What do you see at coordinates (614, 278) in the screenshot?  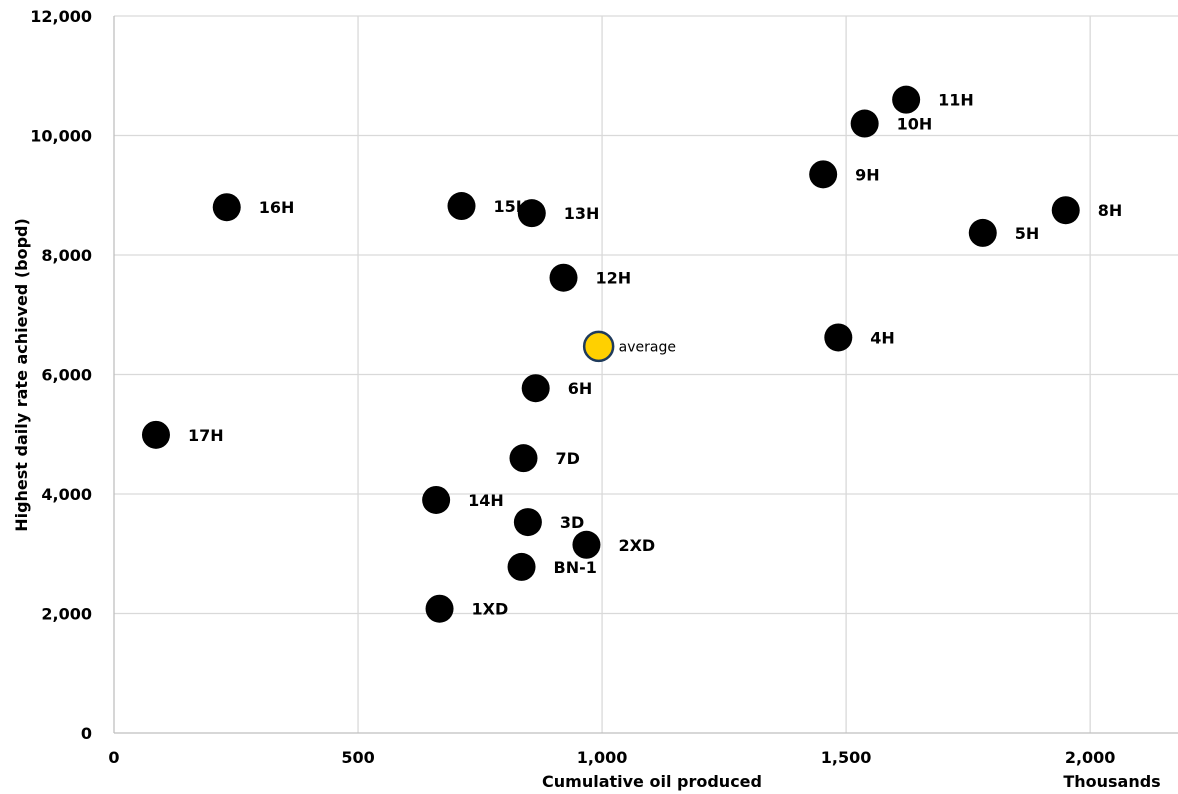 I see `data-label: 12H` at bounding box center [614, 278].